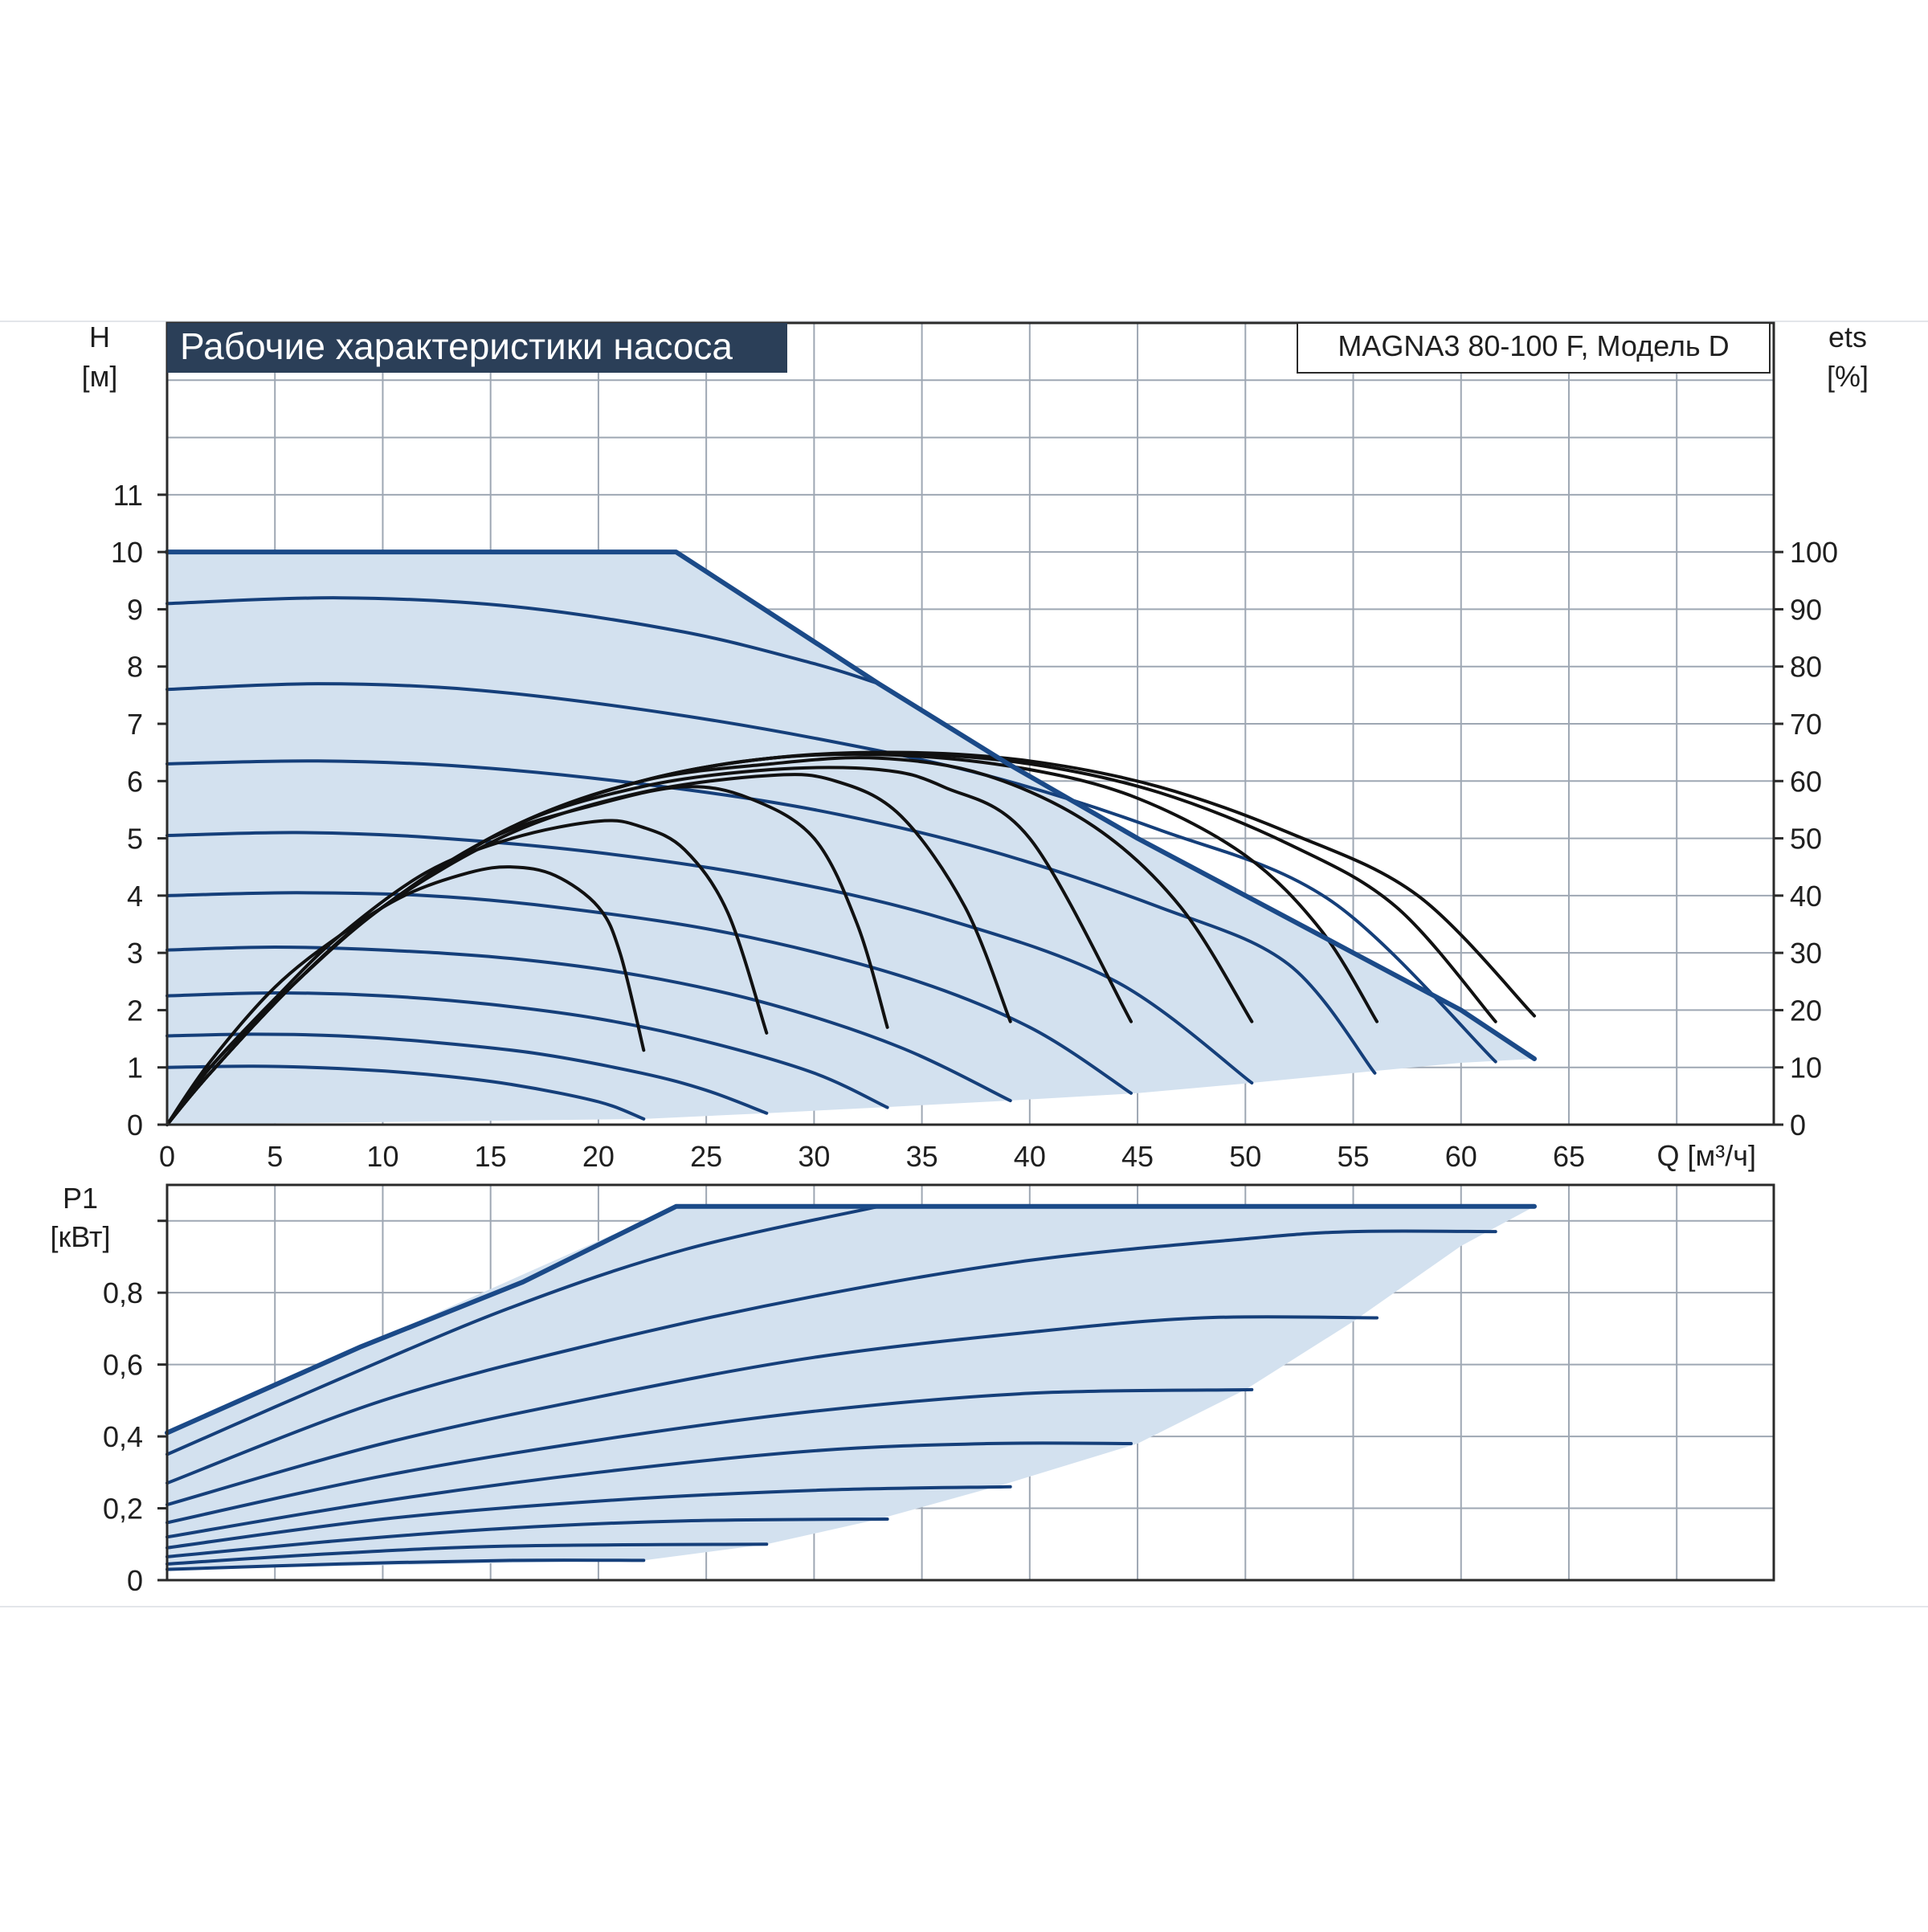  What do you see at coordinates (135, 609) in the screenshot?
I see `y-tick-label: 9` at bounding box center [135, 609].